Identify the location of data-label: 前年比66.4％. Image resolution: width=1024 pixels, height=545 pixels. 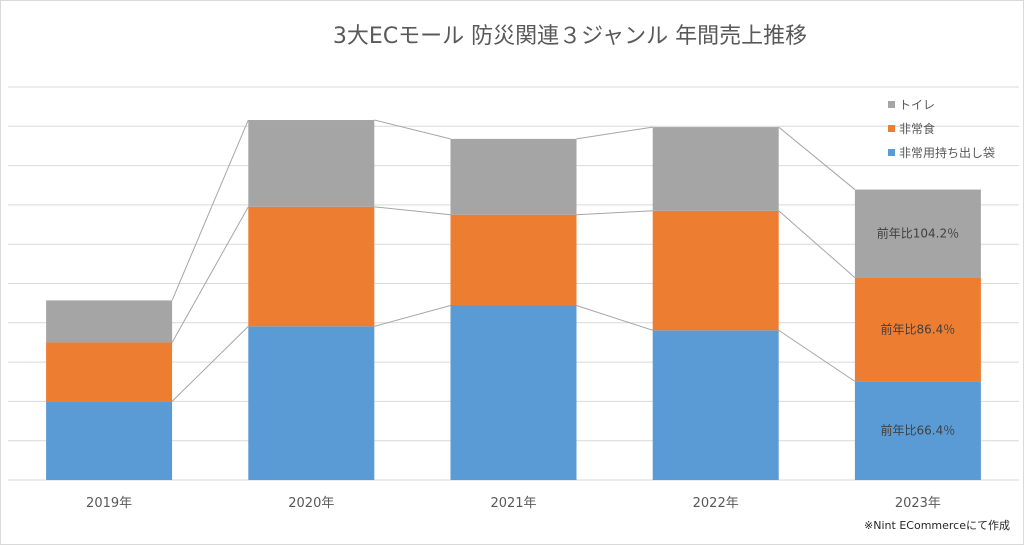
(918, 430).